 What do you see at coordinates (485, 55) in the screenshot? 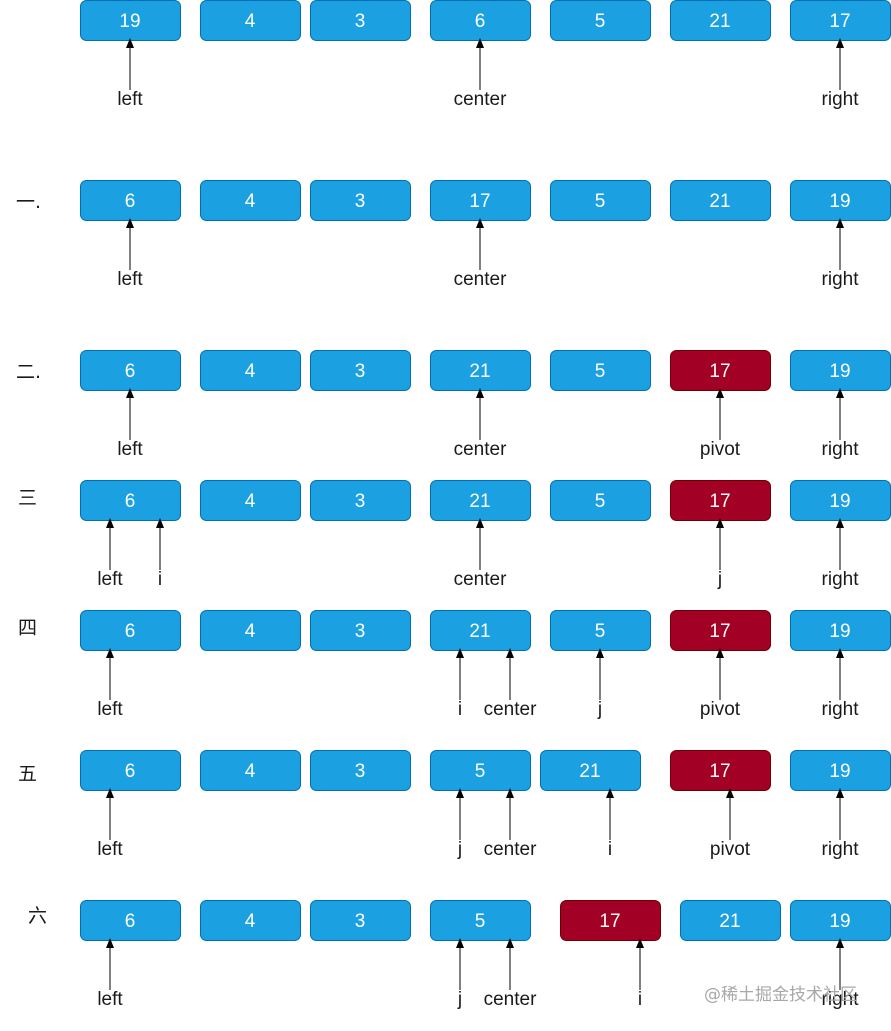
I see `step-row: 19 4 3 6 5 21 17 left center right` at bounding box center [485, 55].